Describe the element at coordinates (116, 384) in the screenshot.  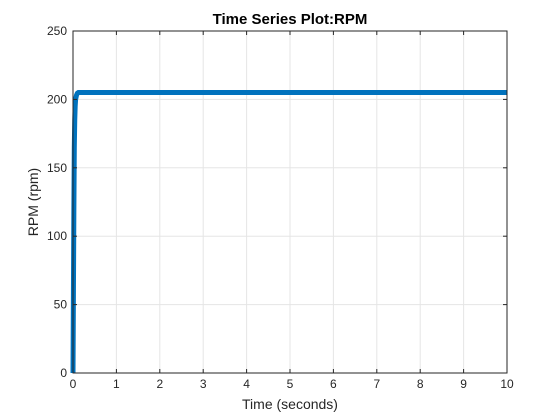
I see `x-tick-label: 1` at that location.